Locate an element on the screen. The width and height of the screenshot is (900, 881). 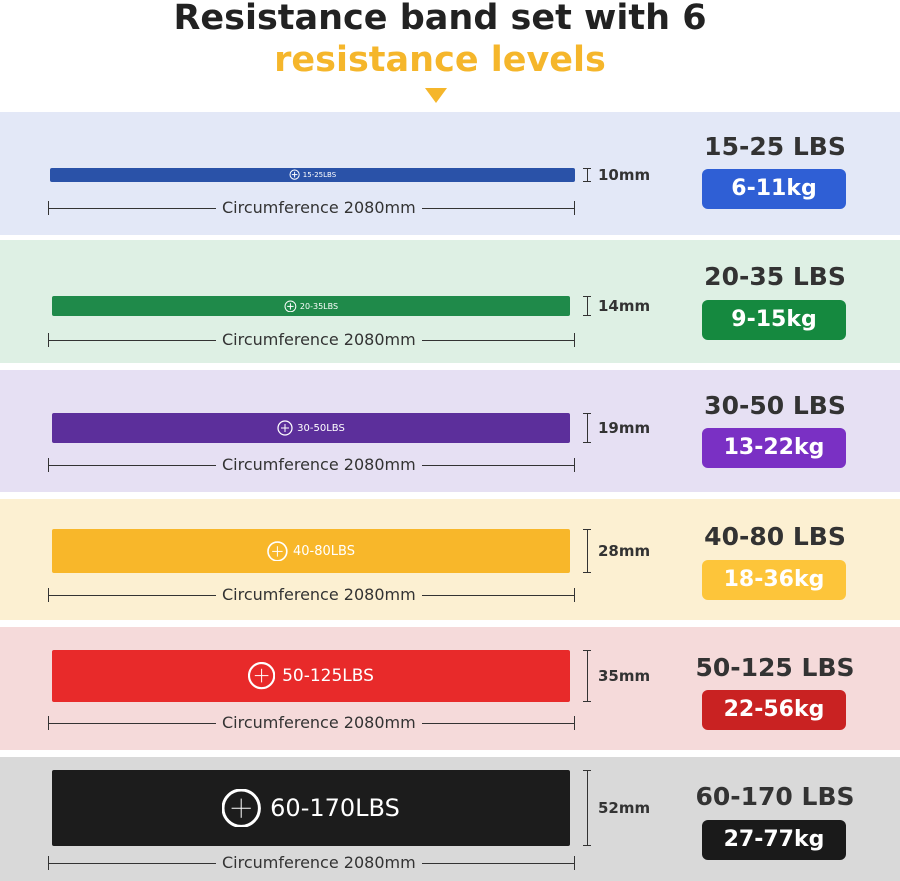
kg-box: 6-11kg is located at coordinates (774, 189).